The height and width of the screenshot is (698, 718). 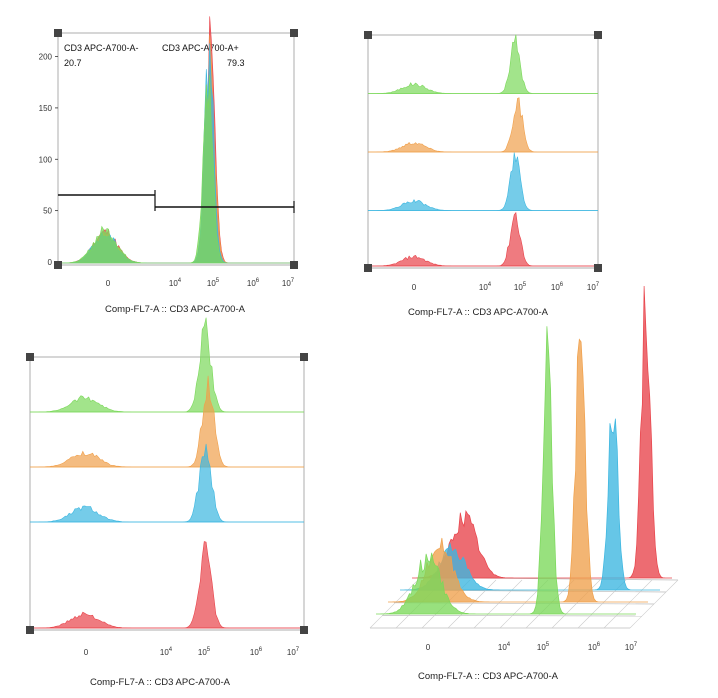 I want to click on y-tick-label: 200, so click(x=46, y=57).